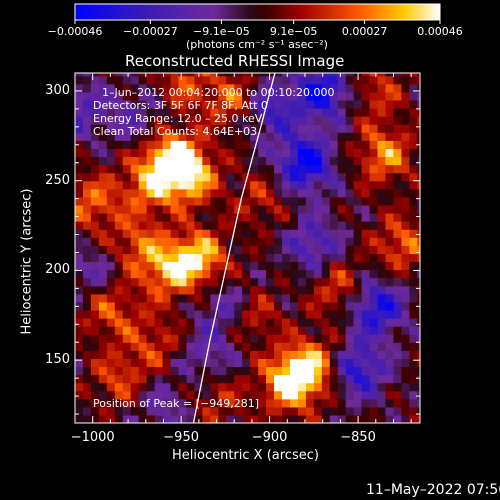  I want to click on colorbar-tick-label: 0.00046, so click(440, 31).